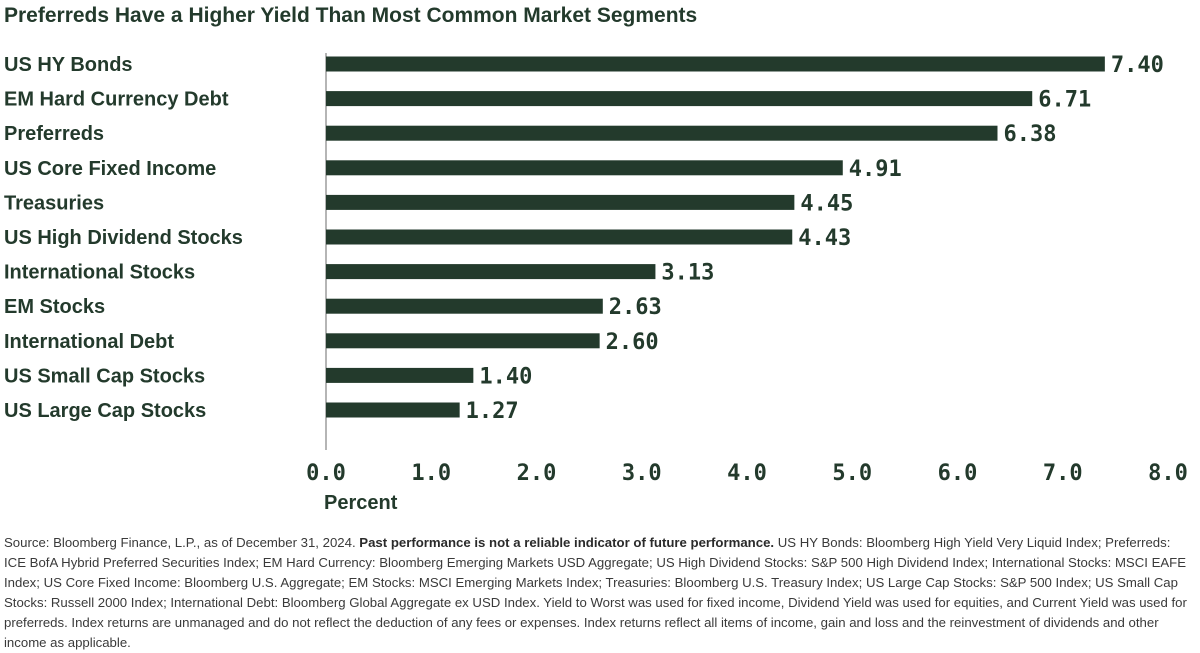 This screenshot has width=1200, height=653. Describe the element at coordinates (54, 134) in the screenshot. I see `category-label-2: Preferreds` at that location.